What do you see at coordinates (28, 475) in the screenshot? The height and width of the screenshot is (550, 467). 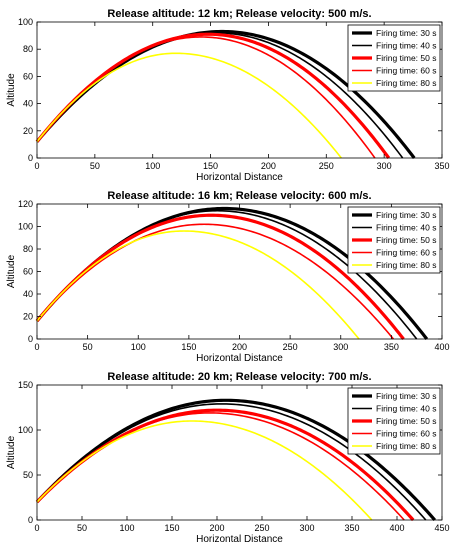 I see `y-tick-label: 50` at bounding box center [28, 475].